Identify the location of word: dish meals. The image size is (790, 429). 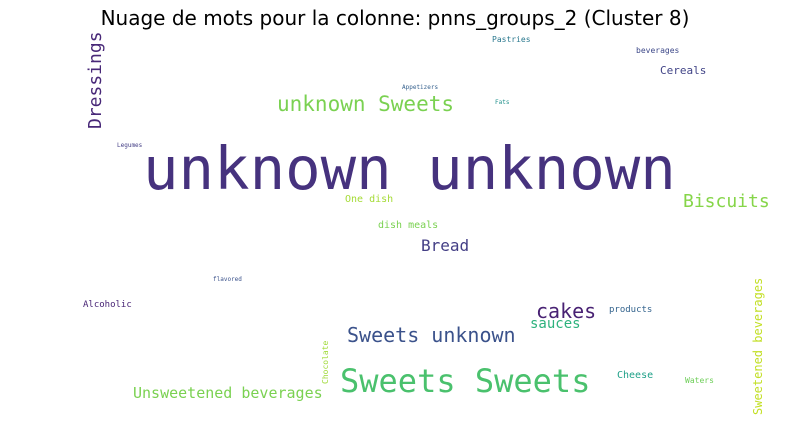
(408, 225).